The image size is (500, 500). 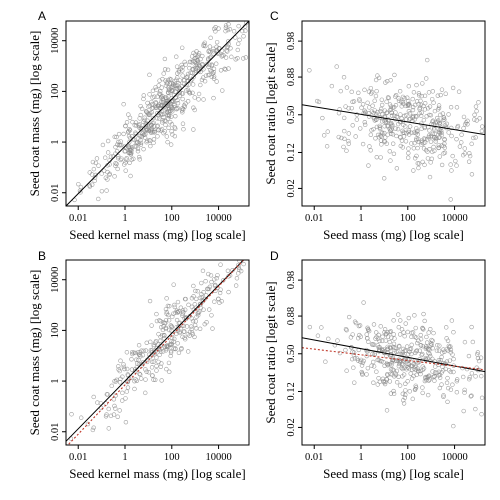 I want to click on x-axis-title: Seed mass (mg) [log scale], so click(x=393, y=473).